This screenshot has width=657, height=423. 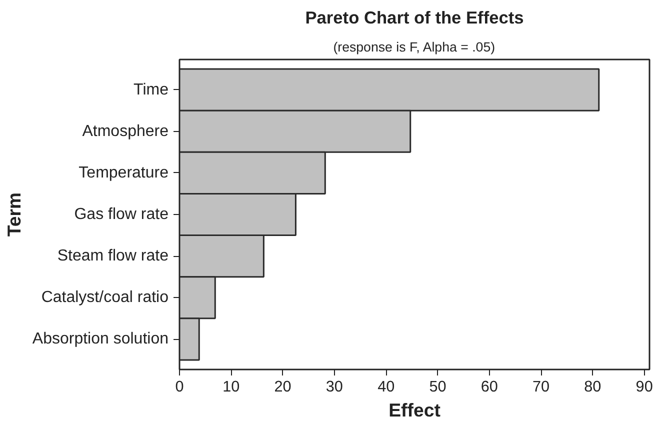 I want to click on x-tick-label: 0, so click(x=179, y=387).